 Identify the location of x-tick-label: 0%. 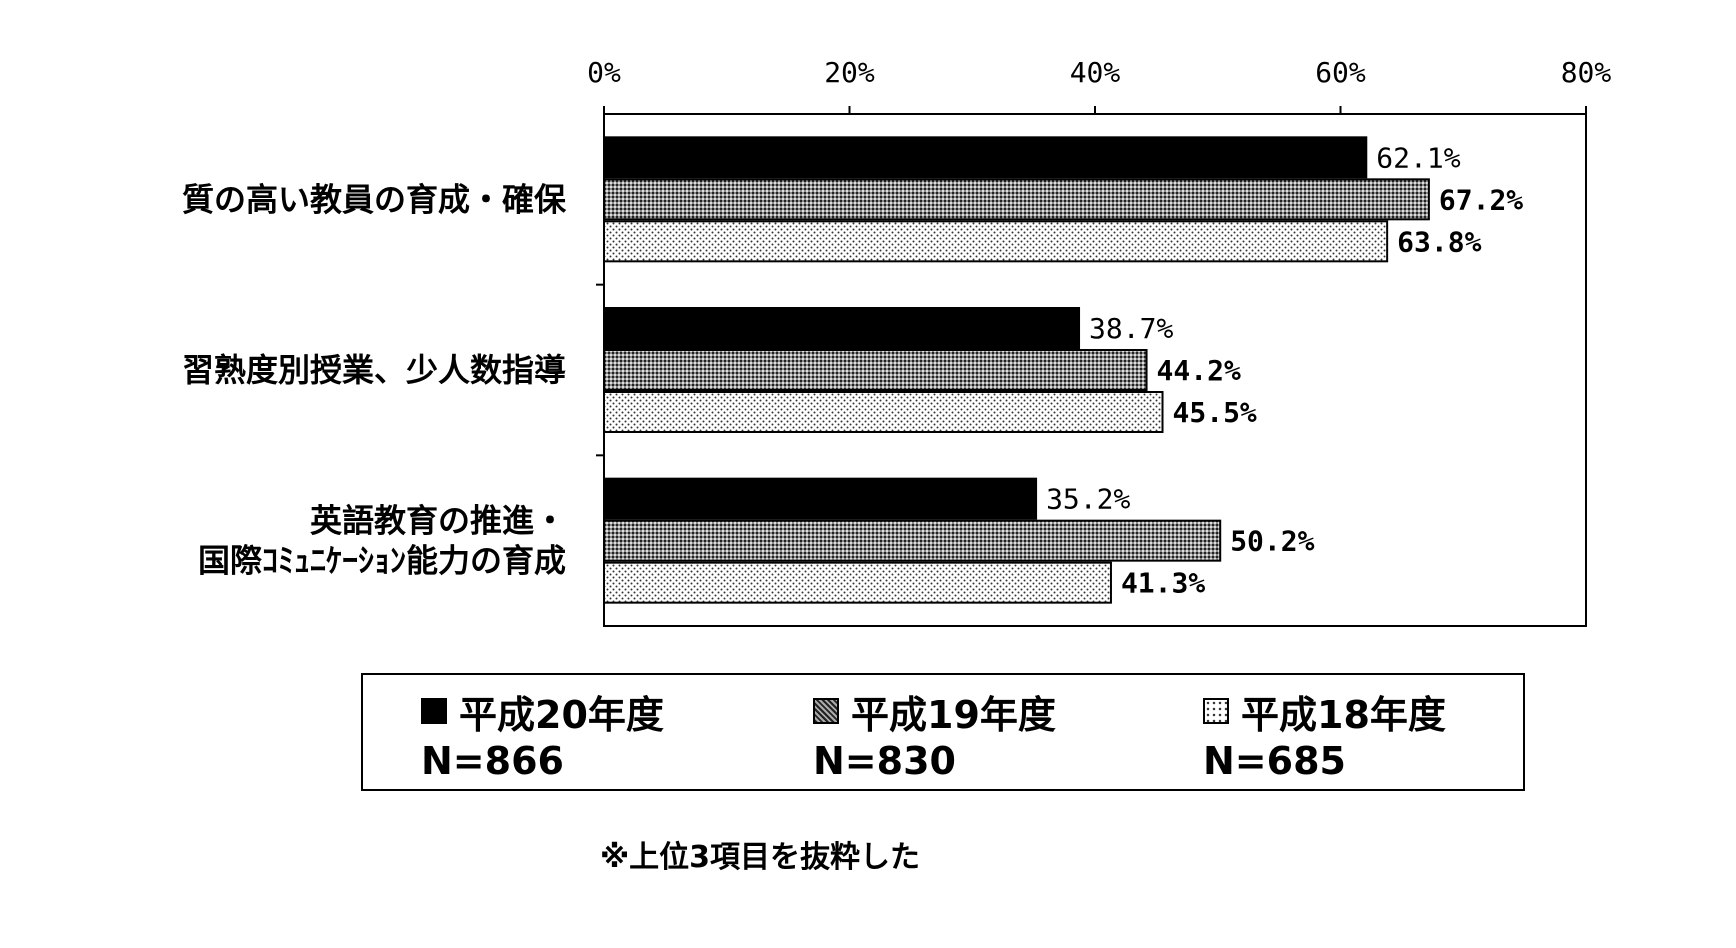
(604, 72).